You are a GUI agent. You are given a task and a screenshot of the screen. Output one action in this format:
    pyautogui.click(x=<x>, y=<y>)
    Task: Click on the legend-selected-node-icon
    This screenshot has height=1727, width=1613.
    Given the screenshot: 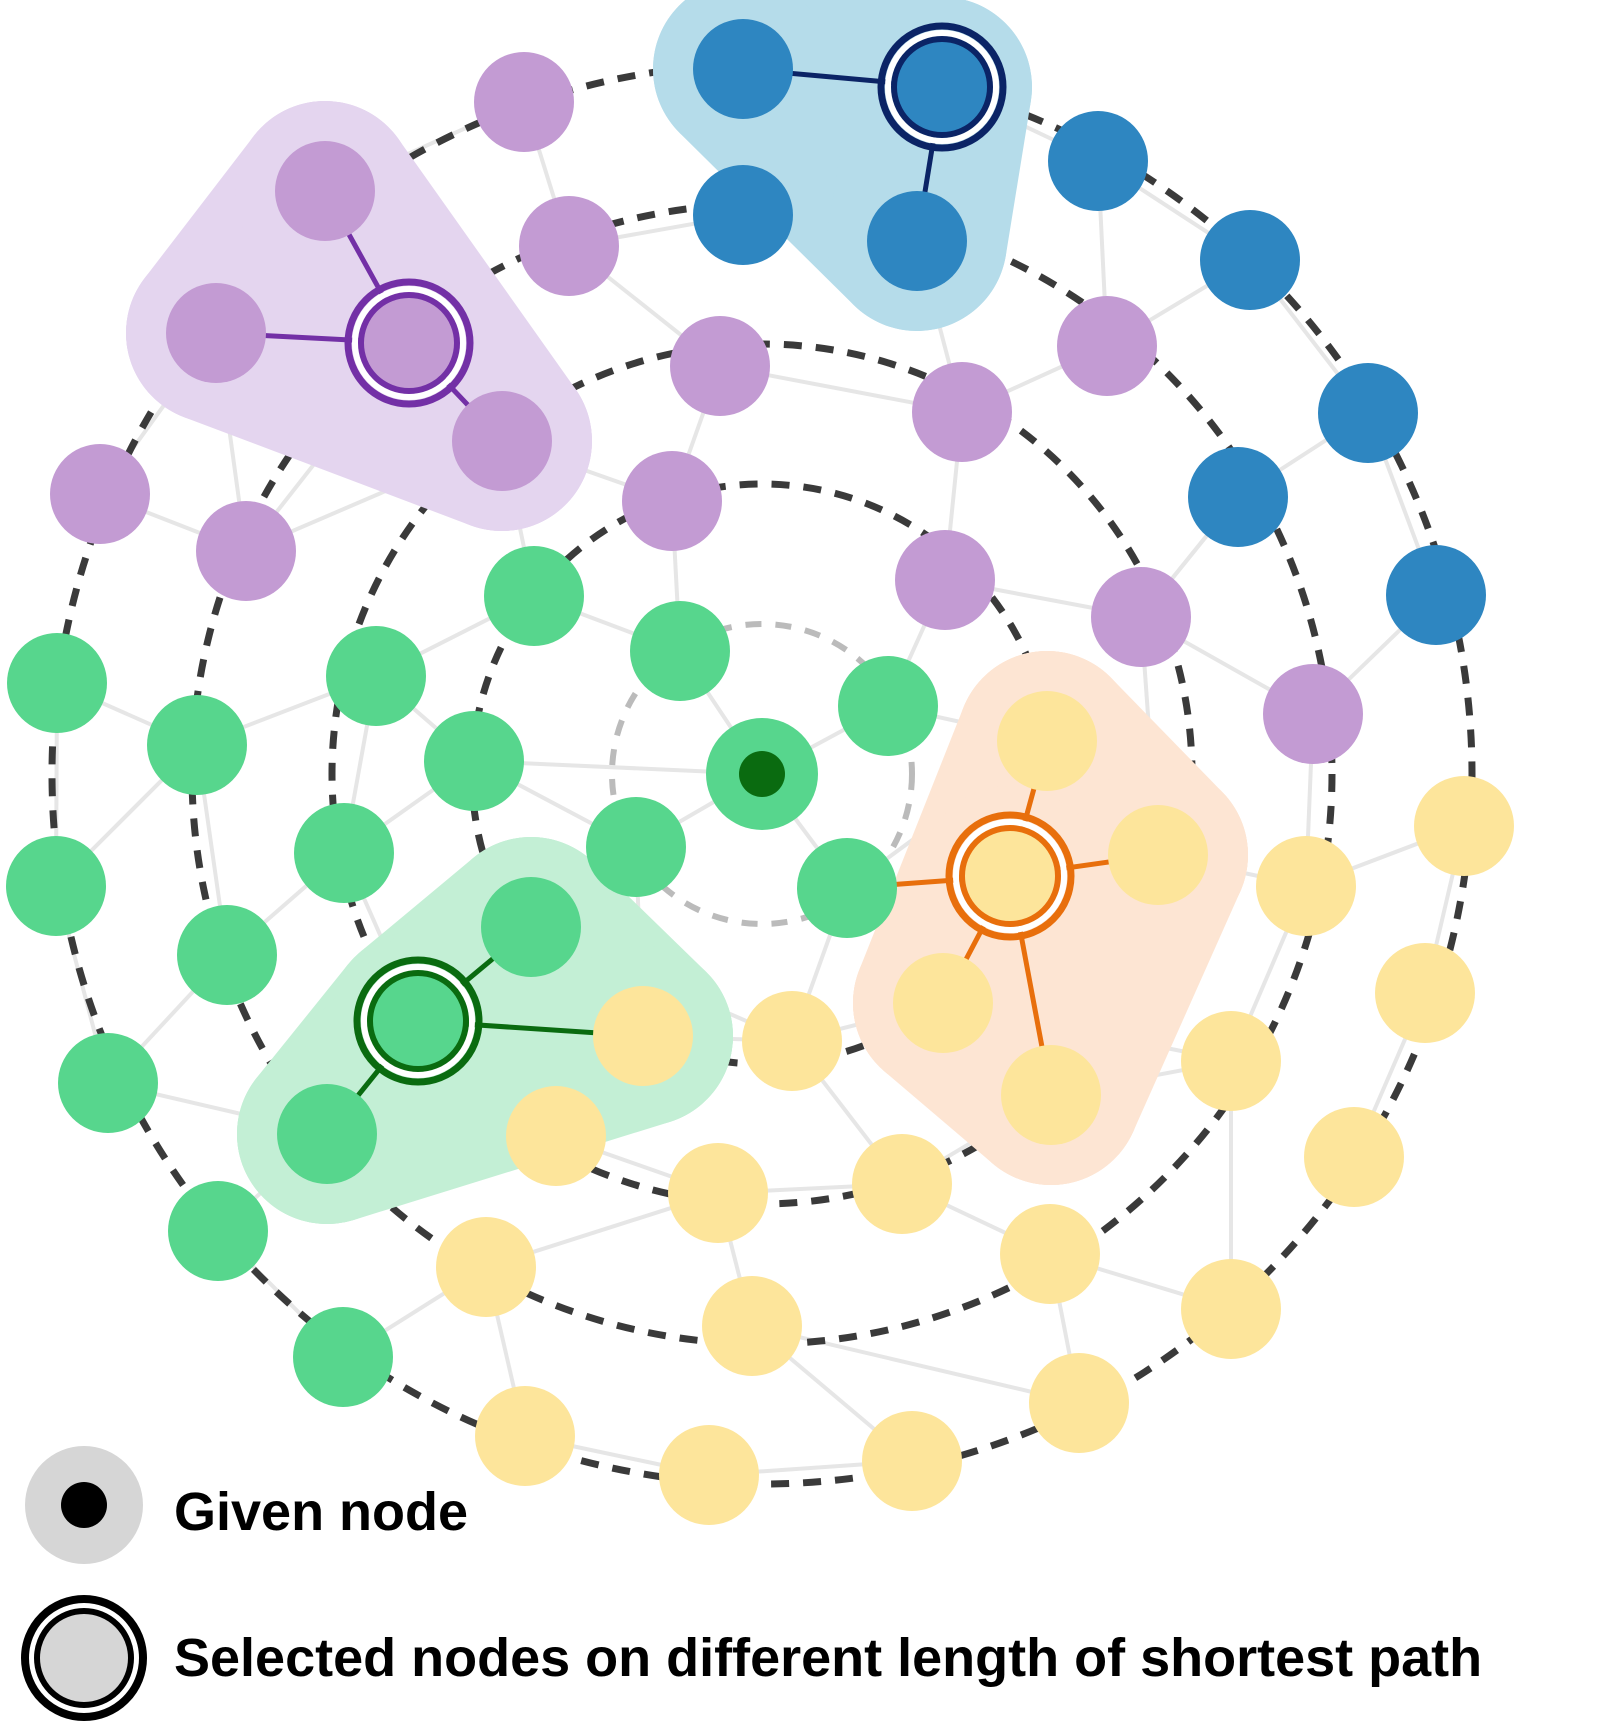 What is the action you would take?
    pyautogui.click(x=84, y=1658)
    